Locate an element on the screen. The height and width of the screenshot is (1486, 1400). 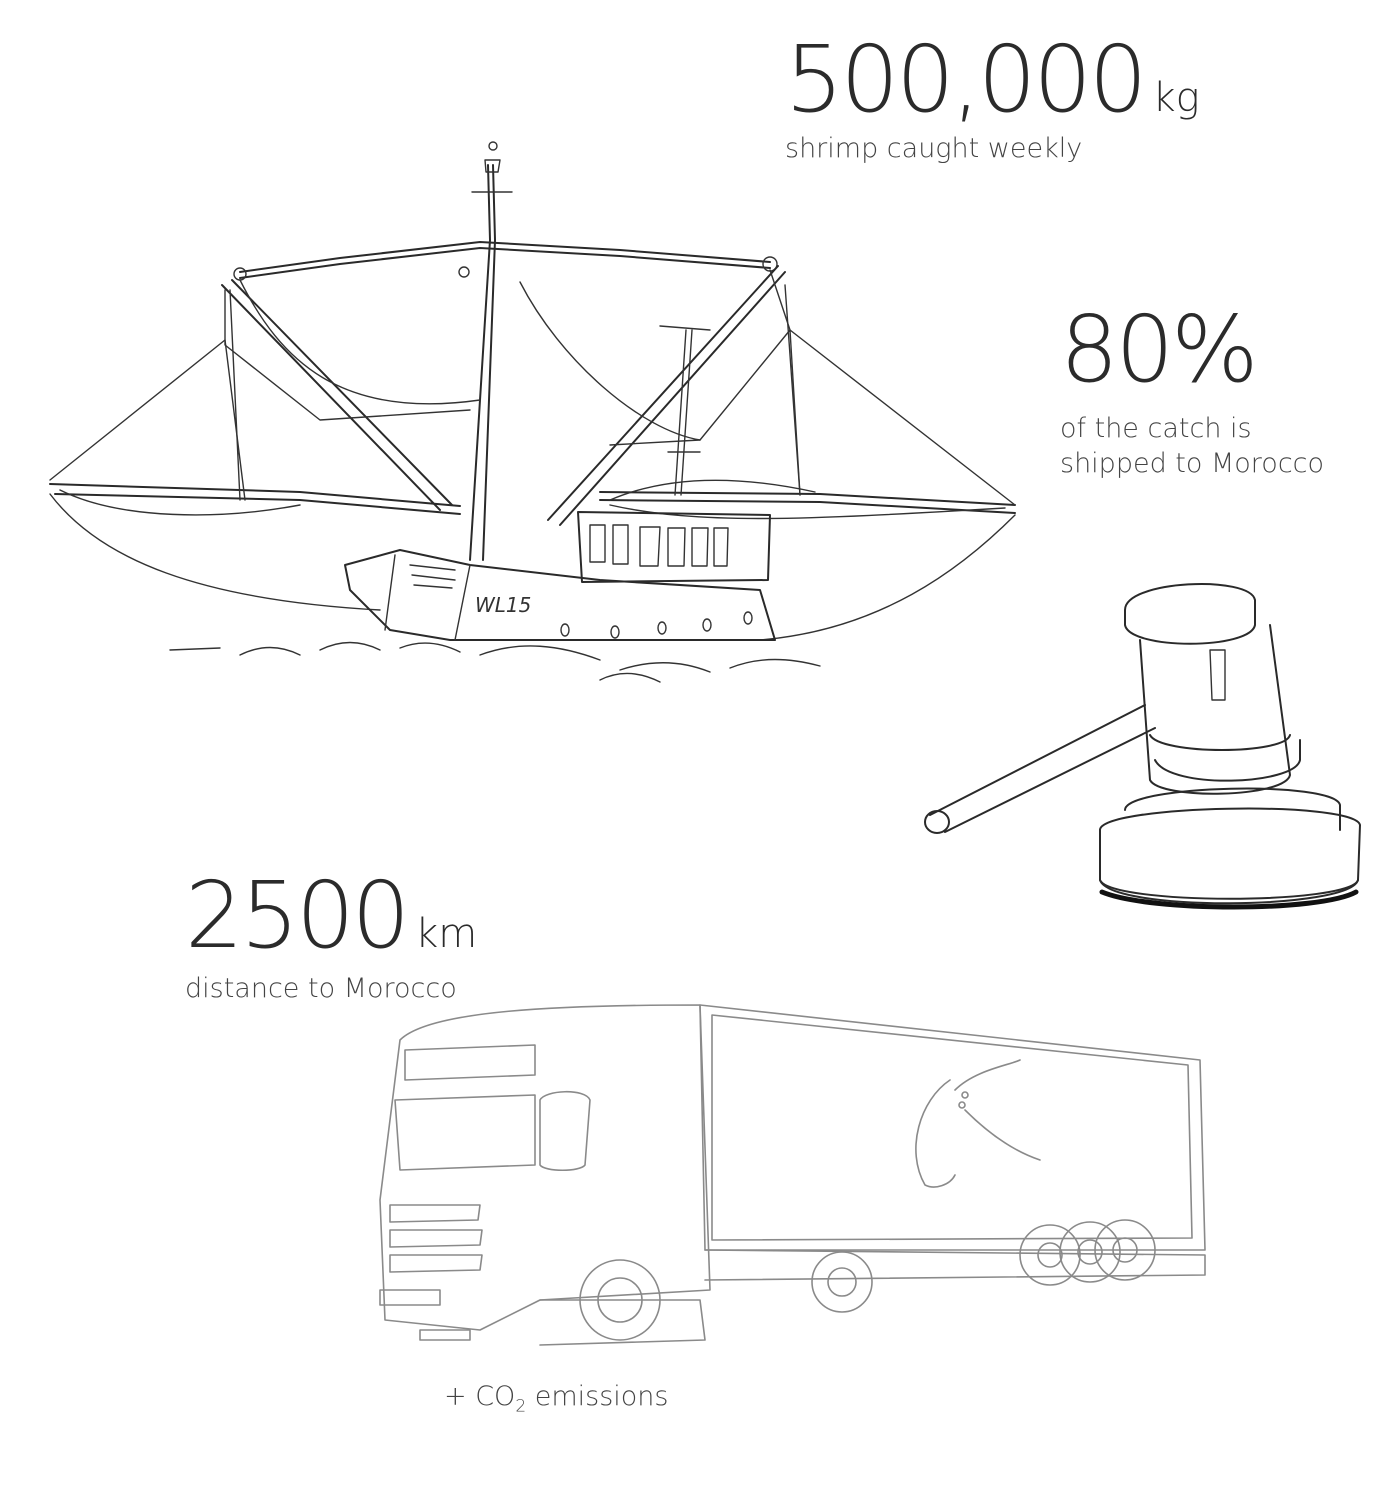
stat-distance: 2500 km distance to Morocco is located at coordinates (331, 938).